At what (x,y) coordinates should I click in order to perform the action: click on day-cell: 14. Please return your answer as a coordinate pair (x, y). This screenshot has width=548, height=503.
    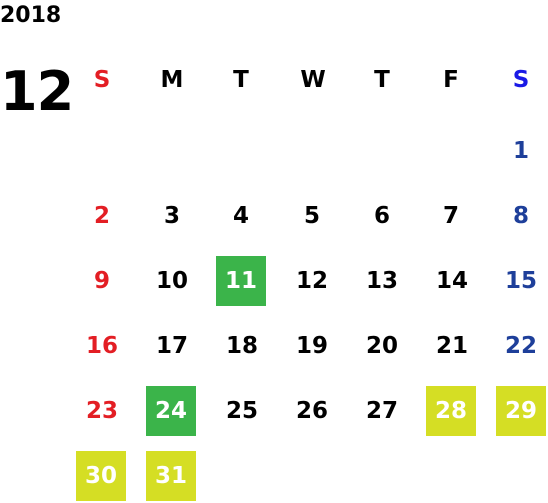
    Looking at the image, I should click on (451, 281).